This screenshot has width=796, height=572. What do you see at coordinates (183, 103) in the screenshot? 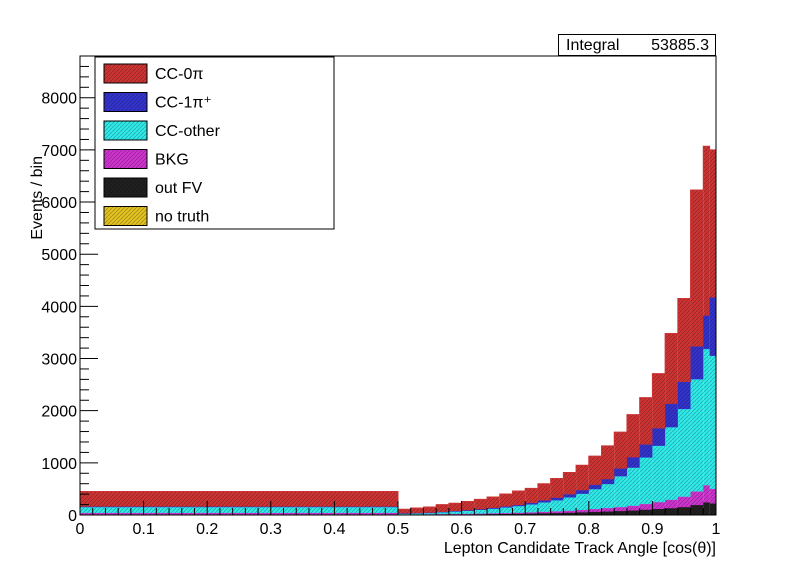
I see `legend-label: CC-1π⁺` at bounding box center [183, 103].